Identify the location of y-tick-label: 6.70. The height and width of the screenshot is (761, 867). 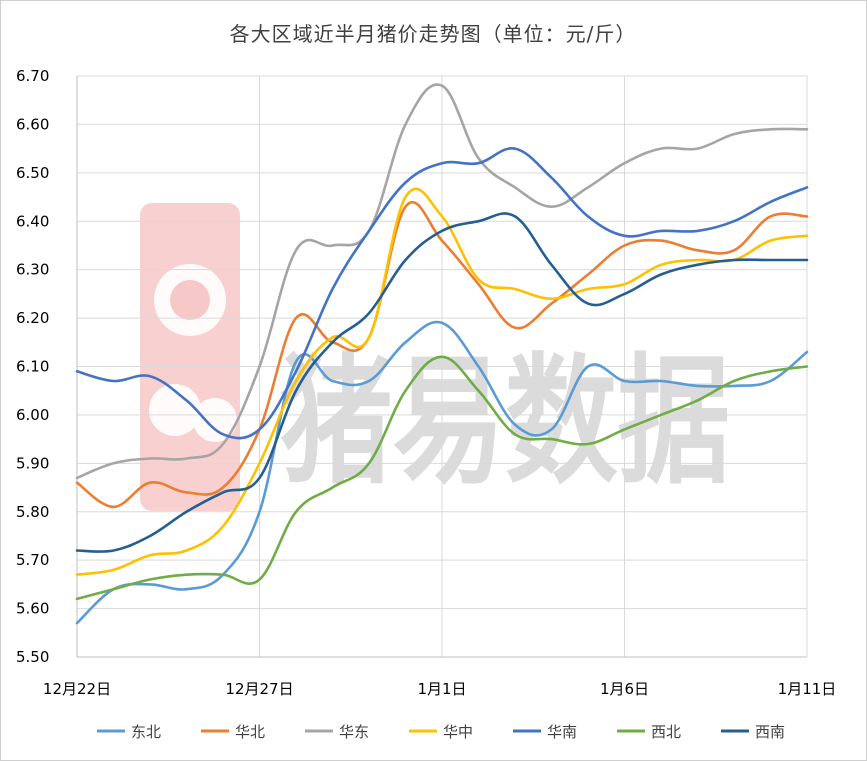
(32, 76).